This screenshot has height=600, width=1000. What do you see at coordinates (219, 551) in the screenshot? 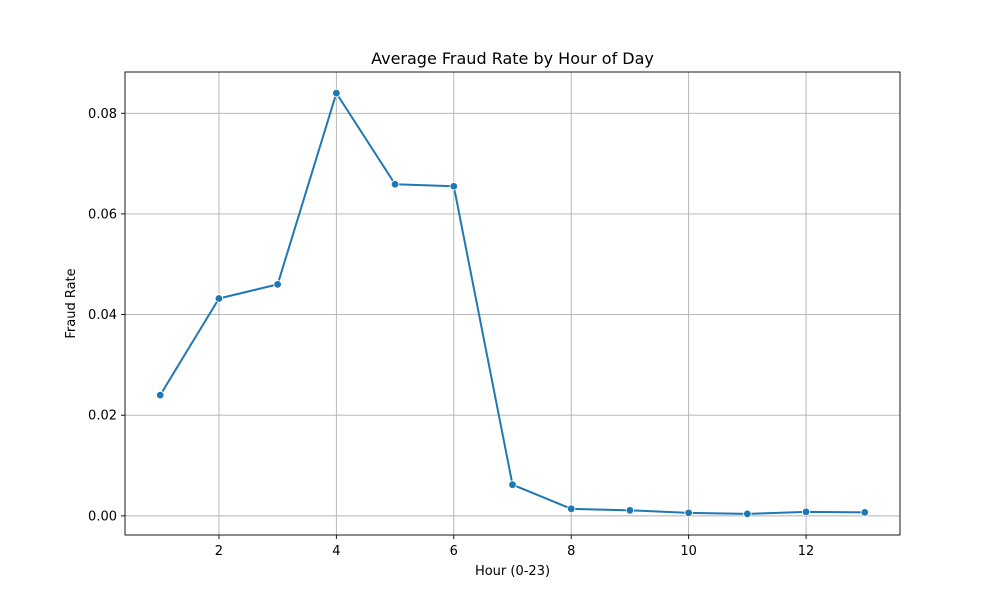
I see `x-tick-label: 2` at bounding box center [219, 551].